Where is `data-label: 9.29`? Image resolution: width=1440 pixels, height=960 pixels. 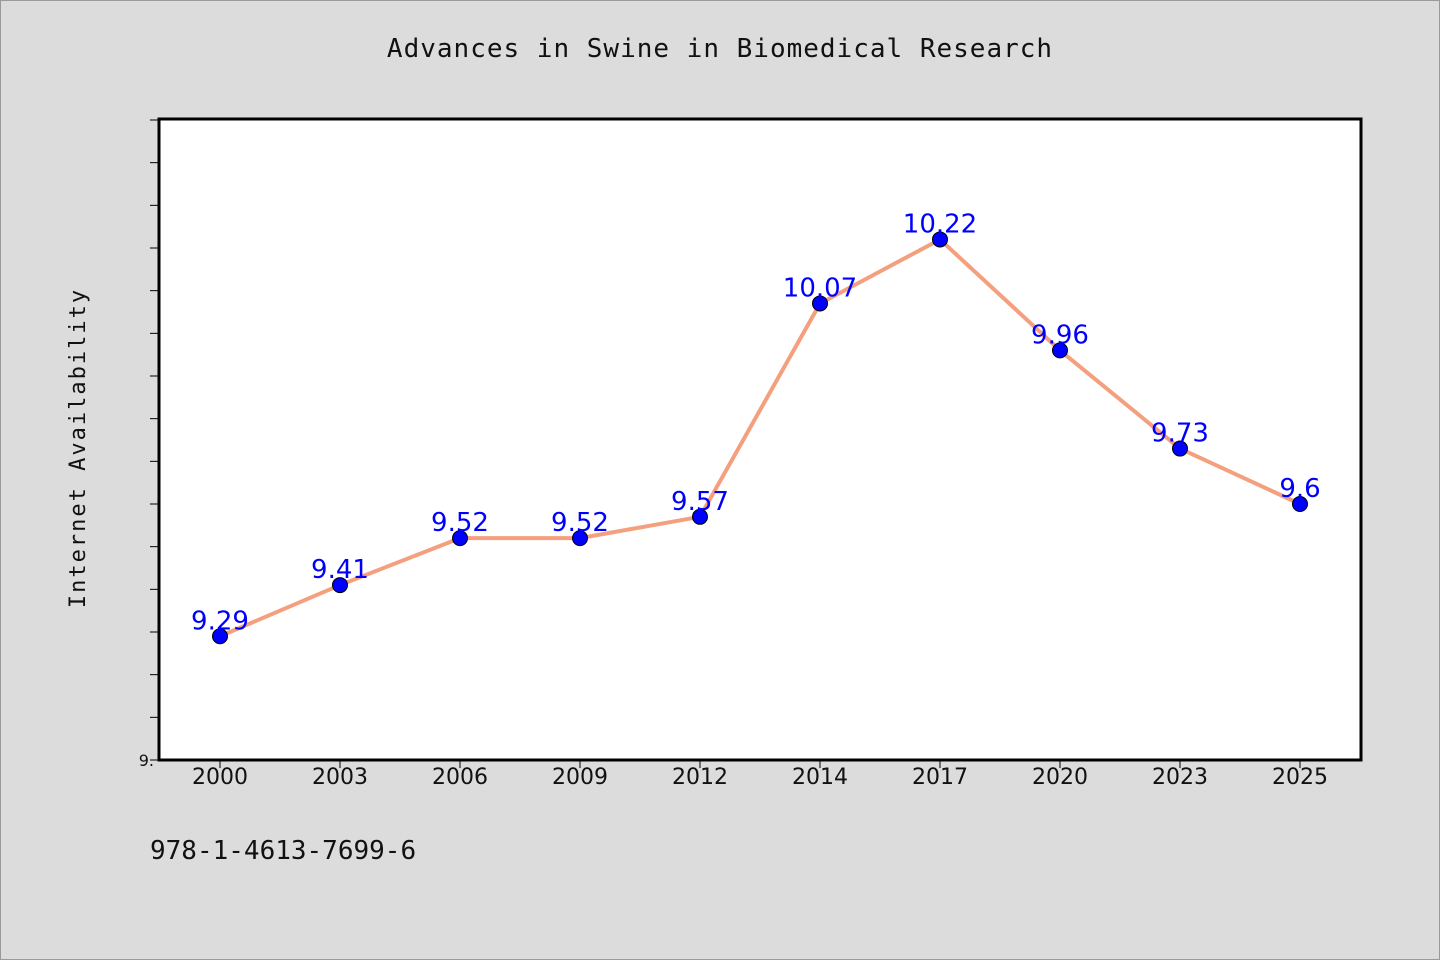
data-label: 9.29 is located at coordinates (220, 621).